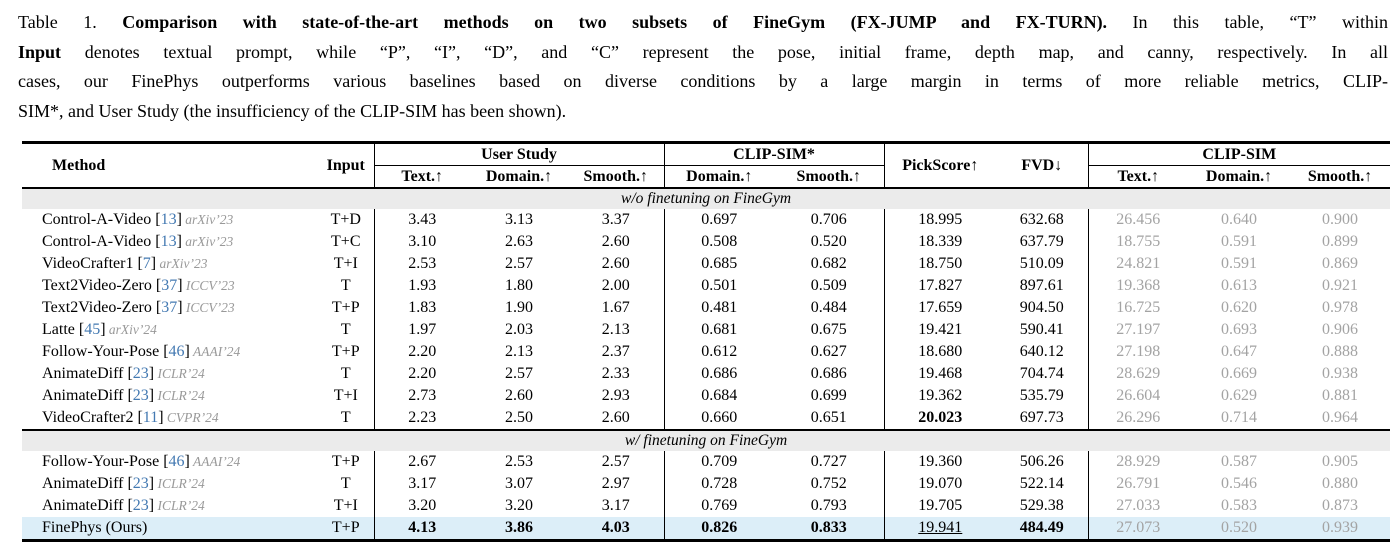 Image resolution: width=1394 pixels, height=560 pixels. What do you see at coordinates (1239, 373) in the screenshot?
I see `clip-sim-domain-cell: 0.669` at bounding box center [1239, 373].